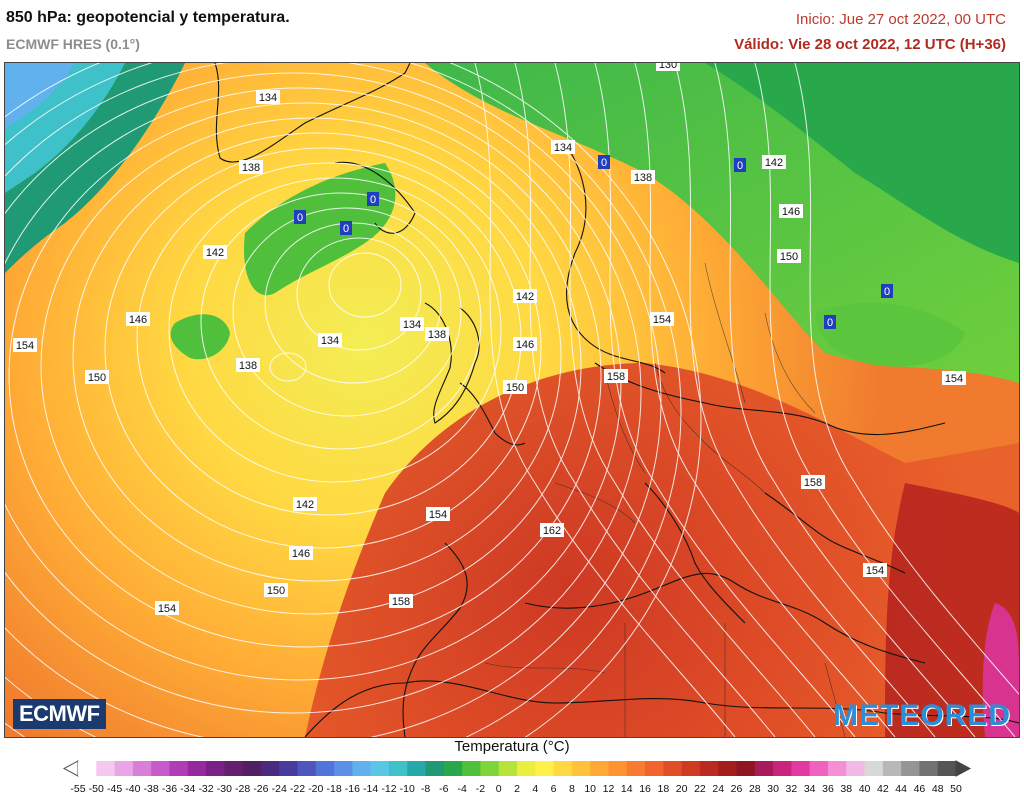  What do you see at coordinates (333, 789) in the screenshot?
I see `colorbar-tick-label: -18` at bounding box center [333, 789].